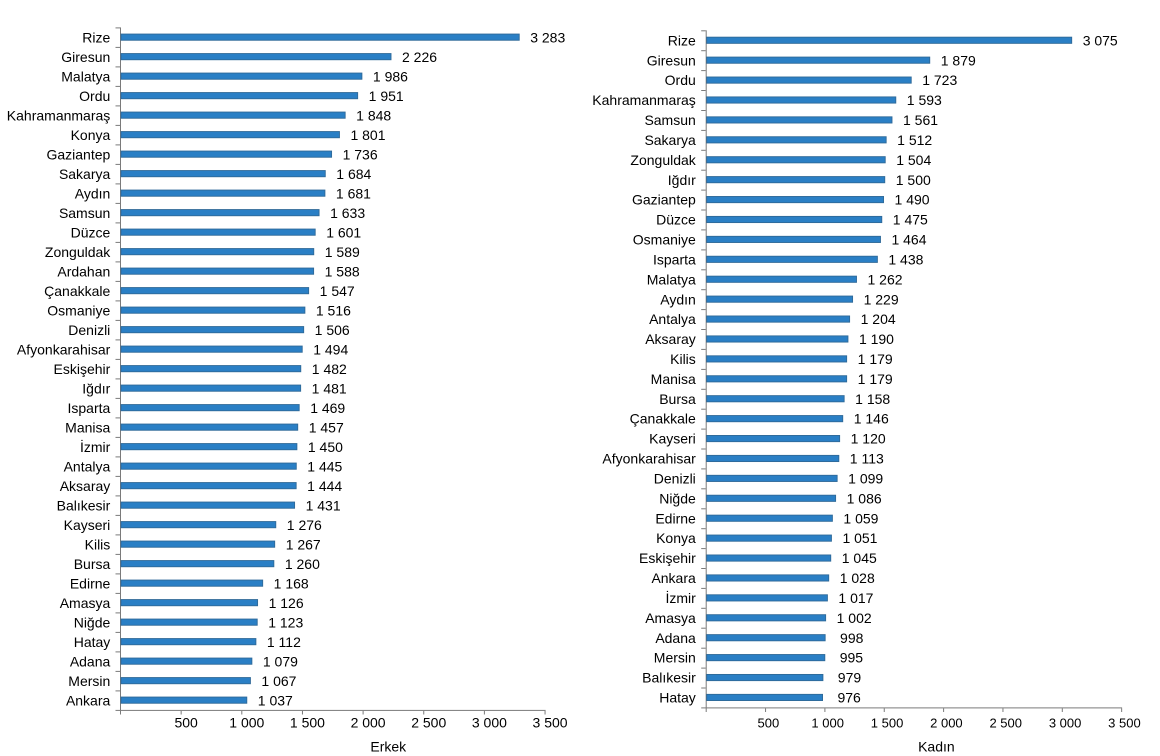 The image size is (1160, 756). I want to click on svg-text: 1 469, so click(327, 408).